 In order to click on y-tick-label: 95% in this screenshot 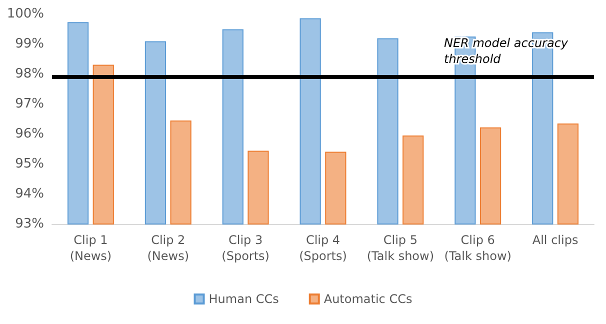, I will do `click(29, 164)`.